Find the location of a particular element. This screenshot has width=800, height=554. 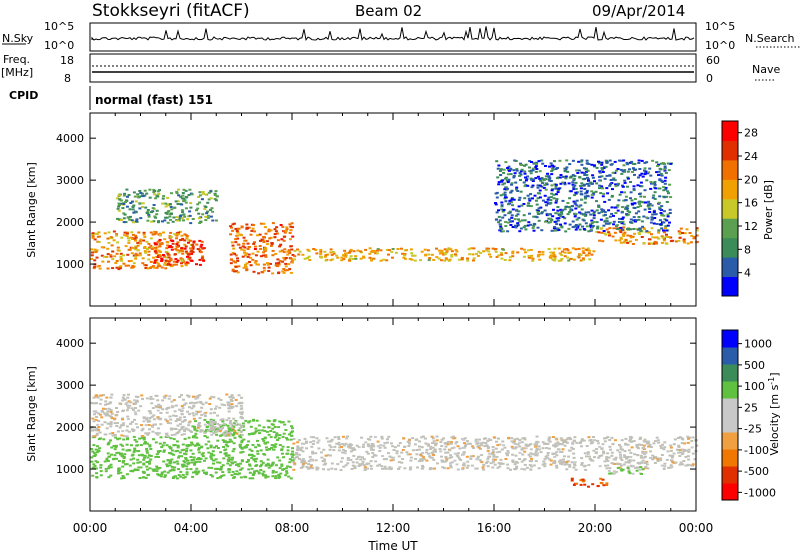

power-colorbar-cell is located at coordinates (730, 189).